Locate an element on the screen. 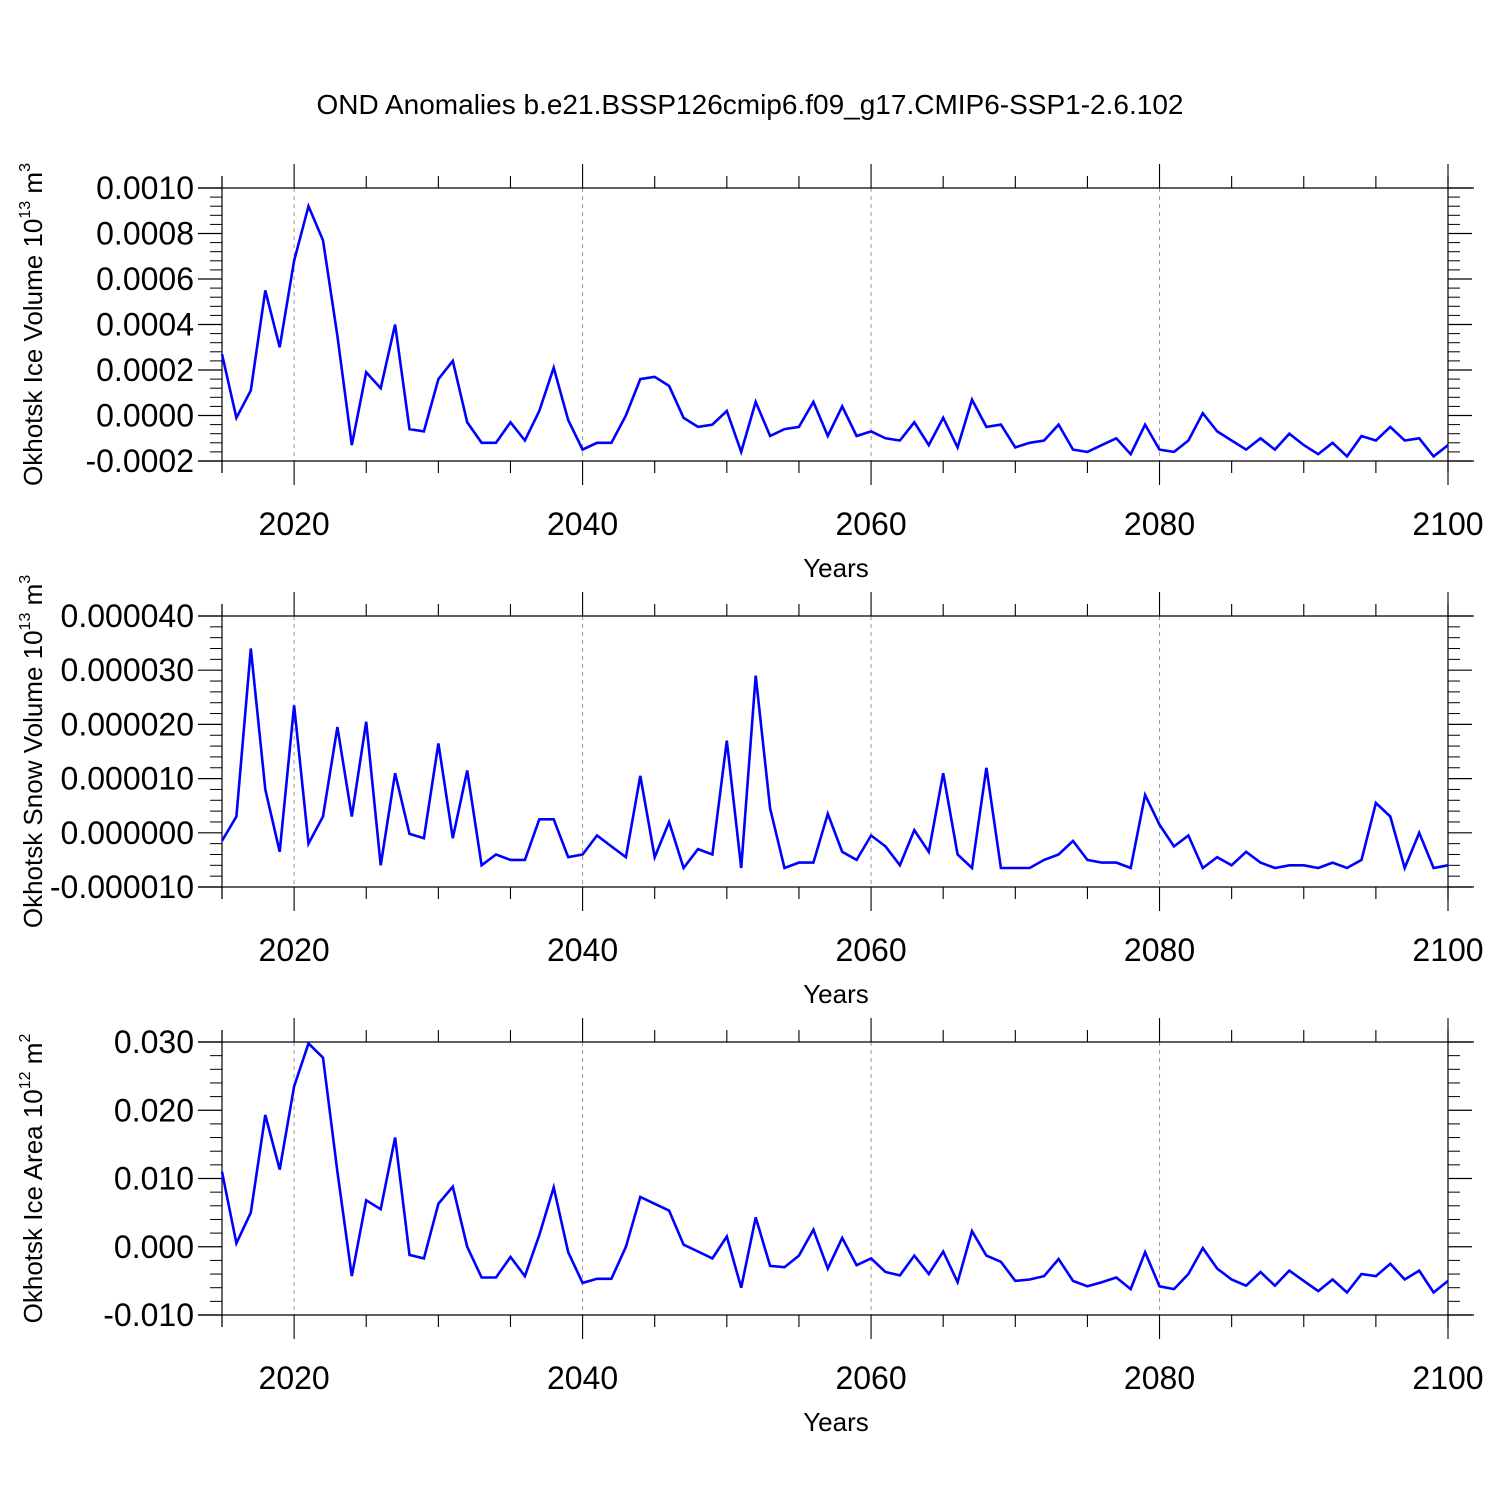  y-axis-label-text: Okhotsk Ice Area 10 is located at coordinates (33, 1206).